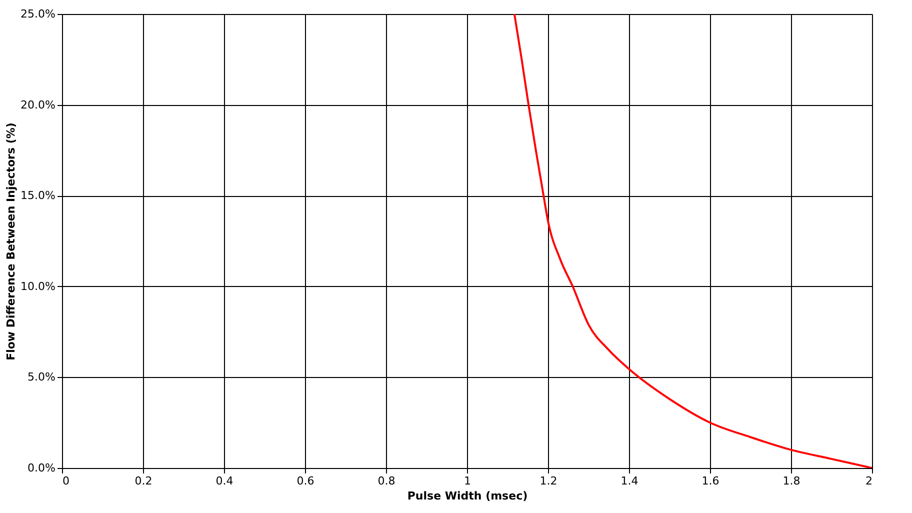 The image size is (912, 513). What do you see at coordinates (38, 286) in the screenshot?
I see `y-tick-label: 10.0%` at bounding box center [38, 286].